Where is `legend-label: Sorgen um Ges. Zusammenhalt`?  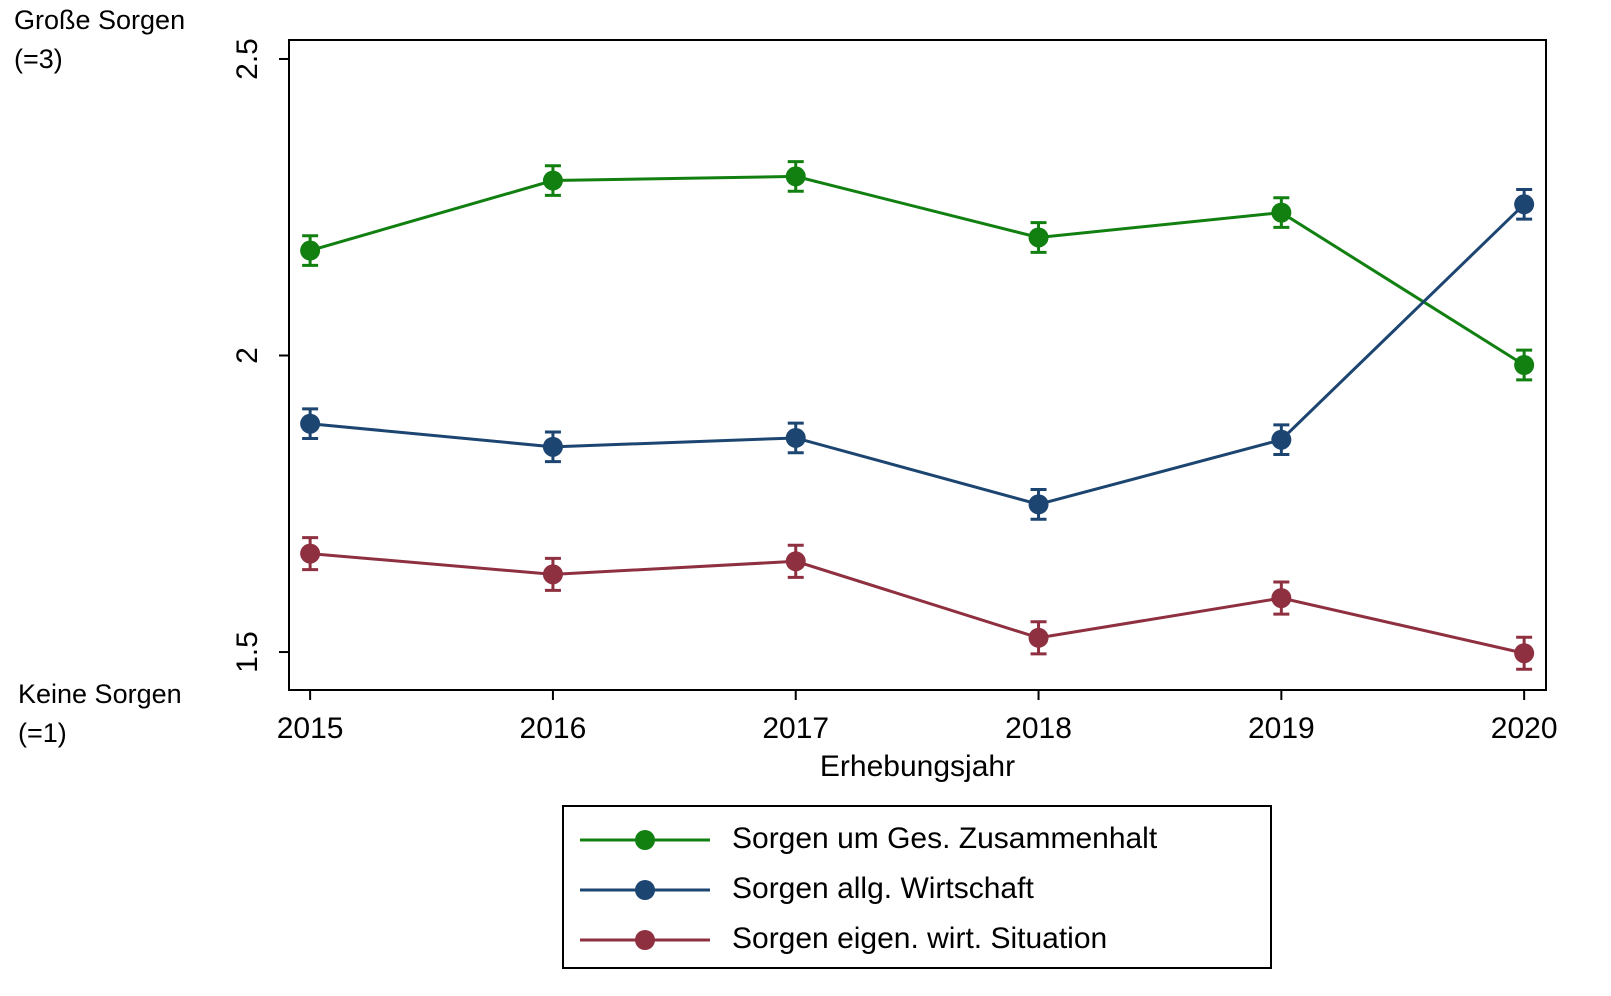
legend-label: Sorgen um Ges. Zusammenhalt is located at coordinates (945, 838).